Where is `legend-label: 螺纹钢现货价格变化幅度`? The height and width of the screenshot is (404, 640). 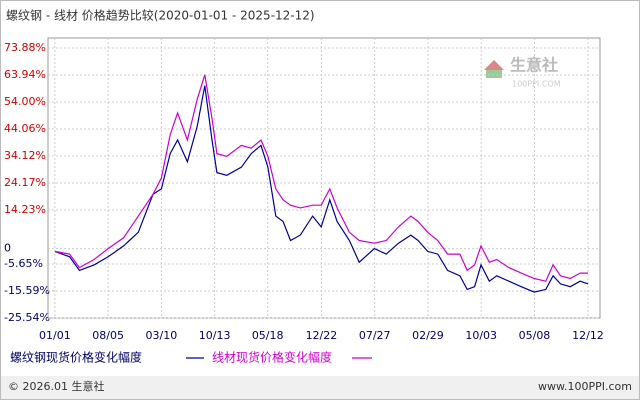
legend-label: 螺纹钢现货价格变化幅度 is located at coordinates (76, 357).